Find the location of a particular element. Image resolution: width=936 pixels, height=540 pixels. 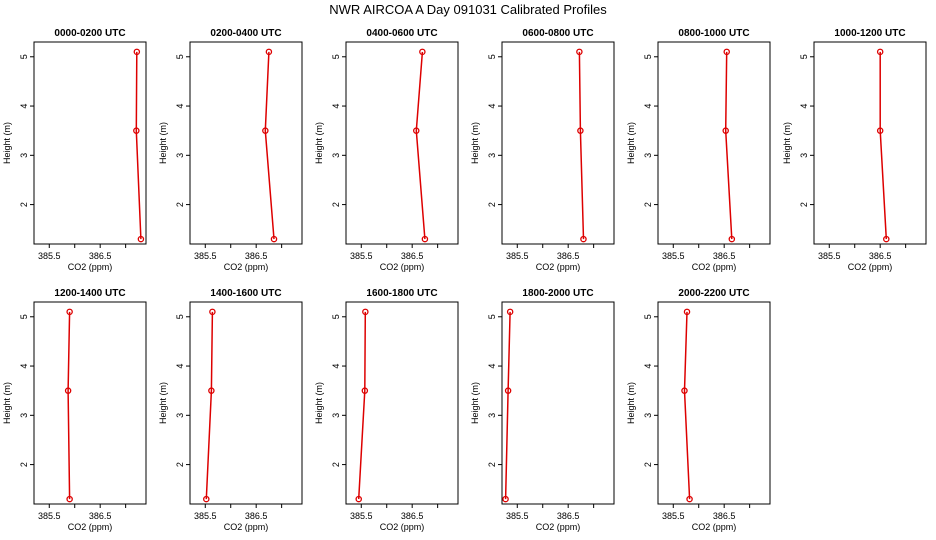

panel-title: 1000-1200 UTC is located at coordinates (869, 33).